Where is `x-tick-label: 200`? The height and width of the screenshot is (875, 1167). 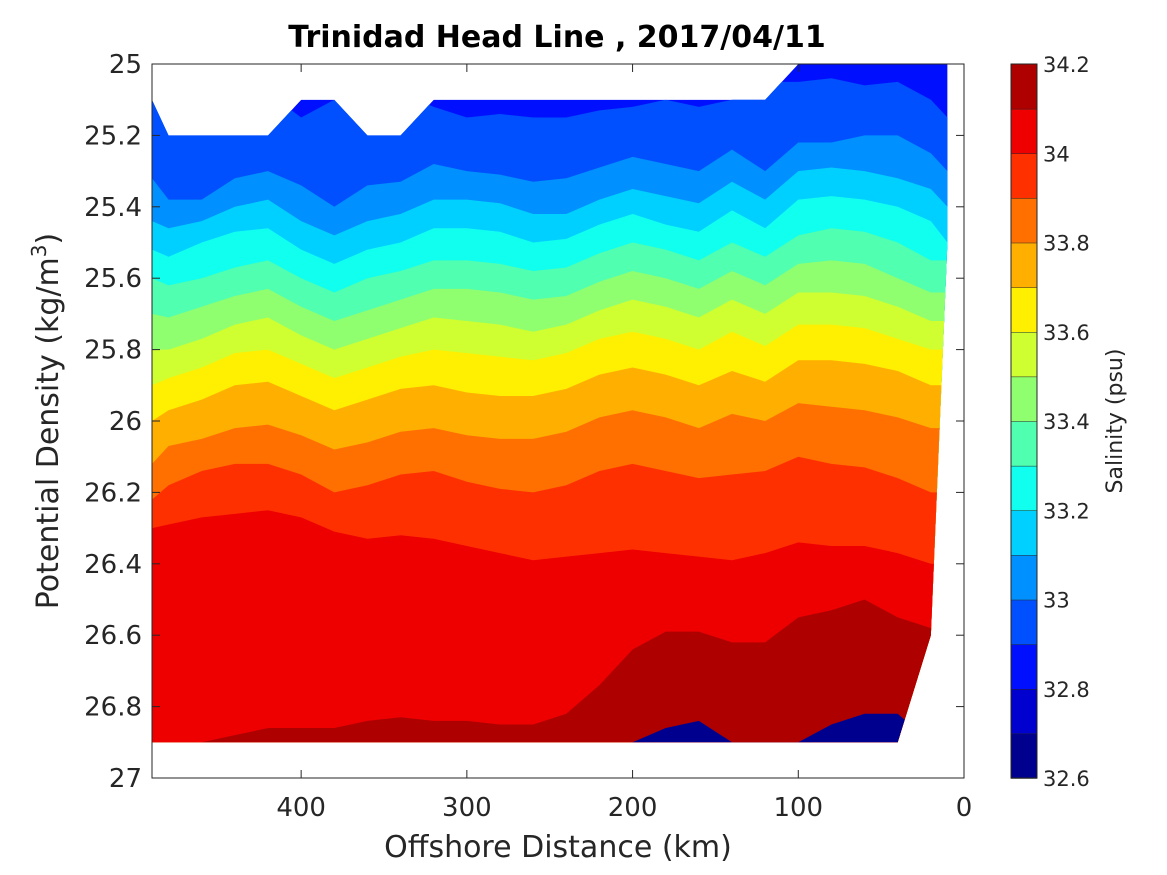 x-tick-label: 200 is located at coordinates (633, 808).